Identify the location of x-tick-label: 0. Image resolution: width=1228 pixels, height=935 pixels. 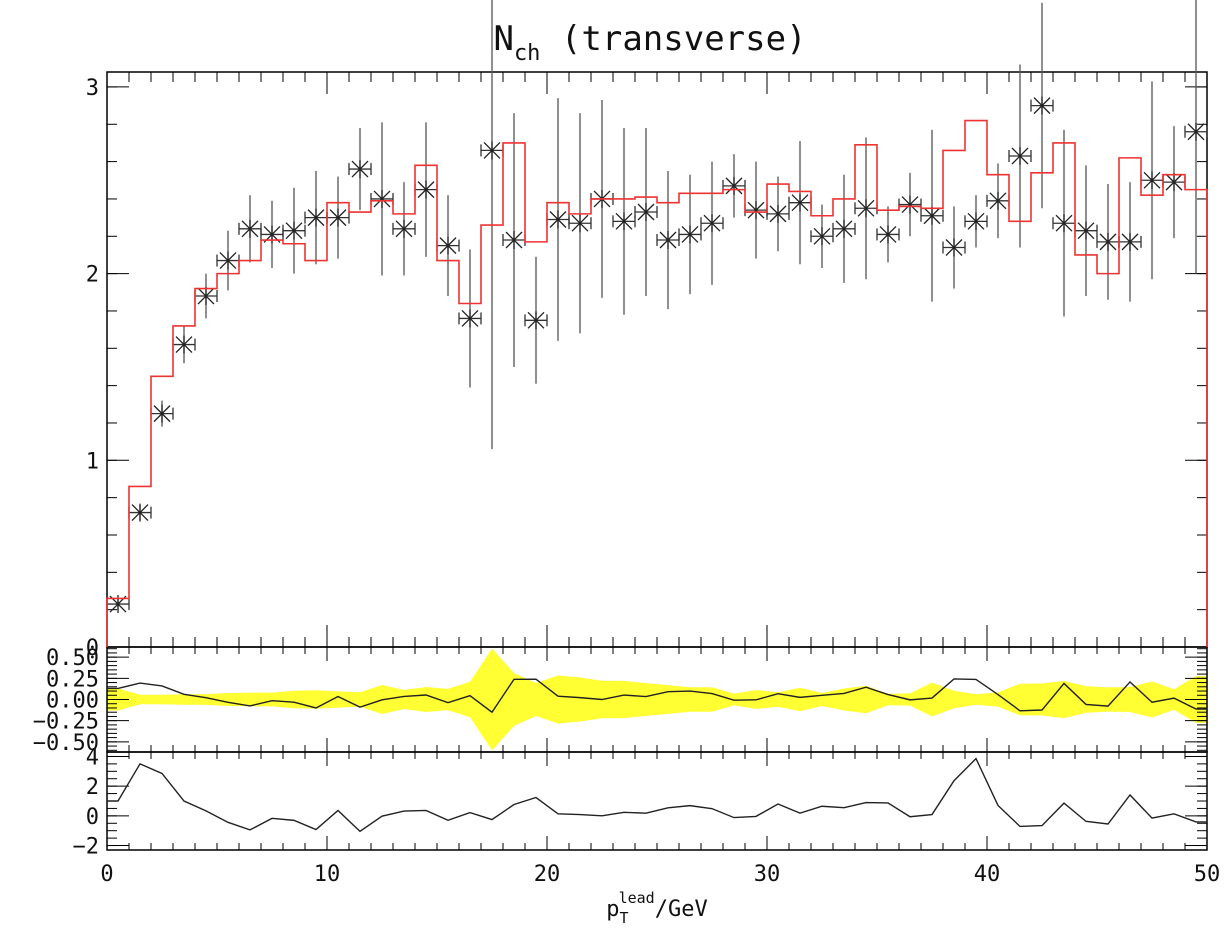
(106, 874).